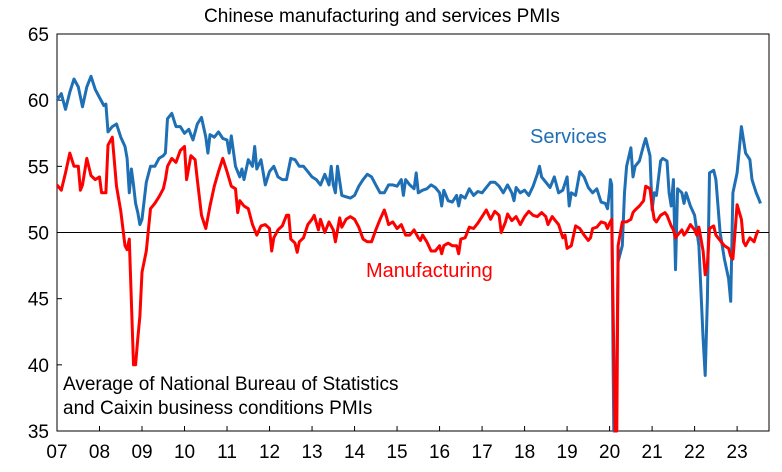  Describe the element at coordinates (355, 452) in the screenshot. I see `x-tick-label: 14` at that location.